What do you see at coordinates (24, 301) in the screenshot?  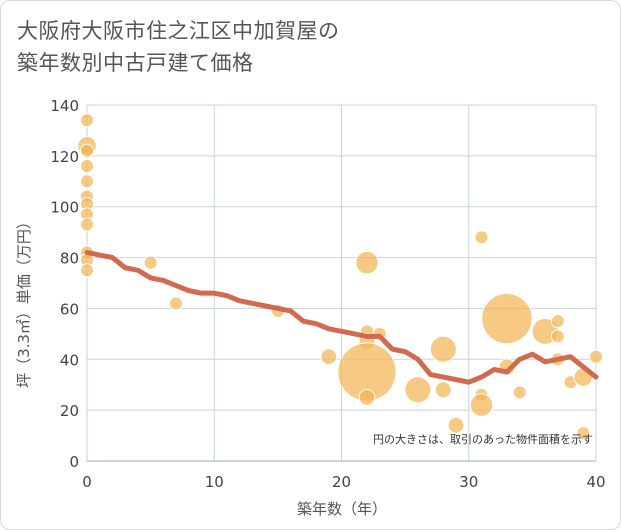 I see `y-axis-label: 坪（3.3㎡）単価（万円）` at bounding box center [24, 301].